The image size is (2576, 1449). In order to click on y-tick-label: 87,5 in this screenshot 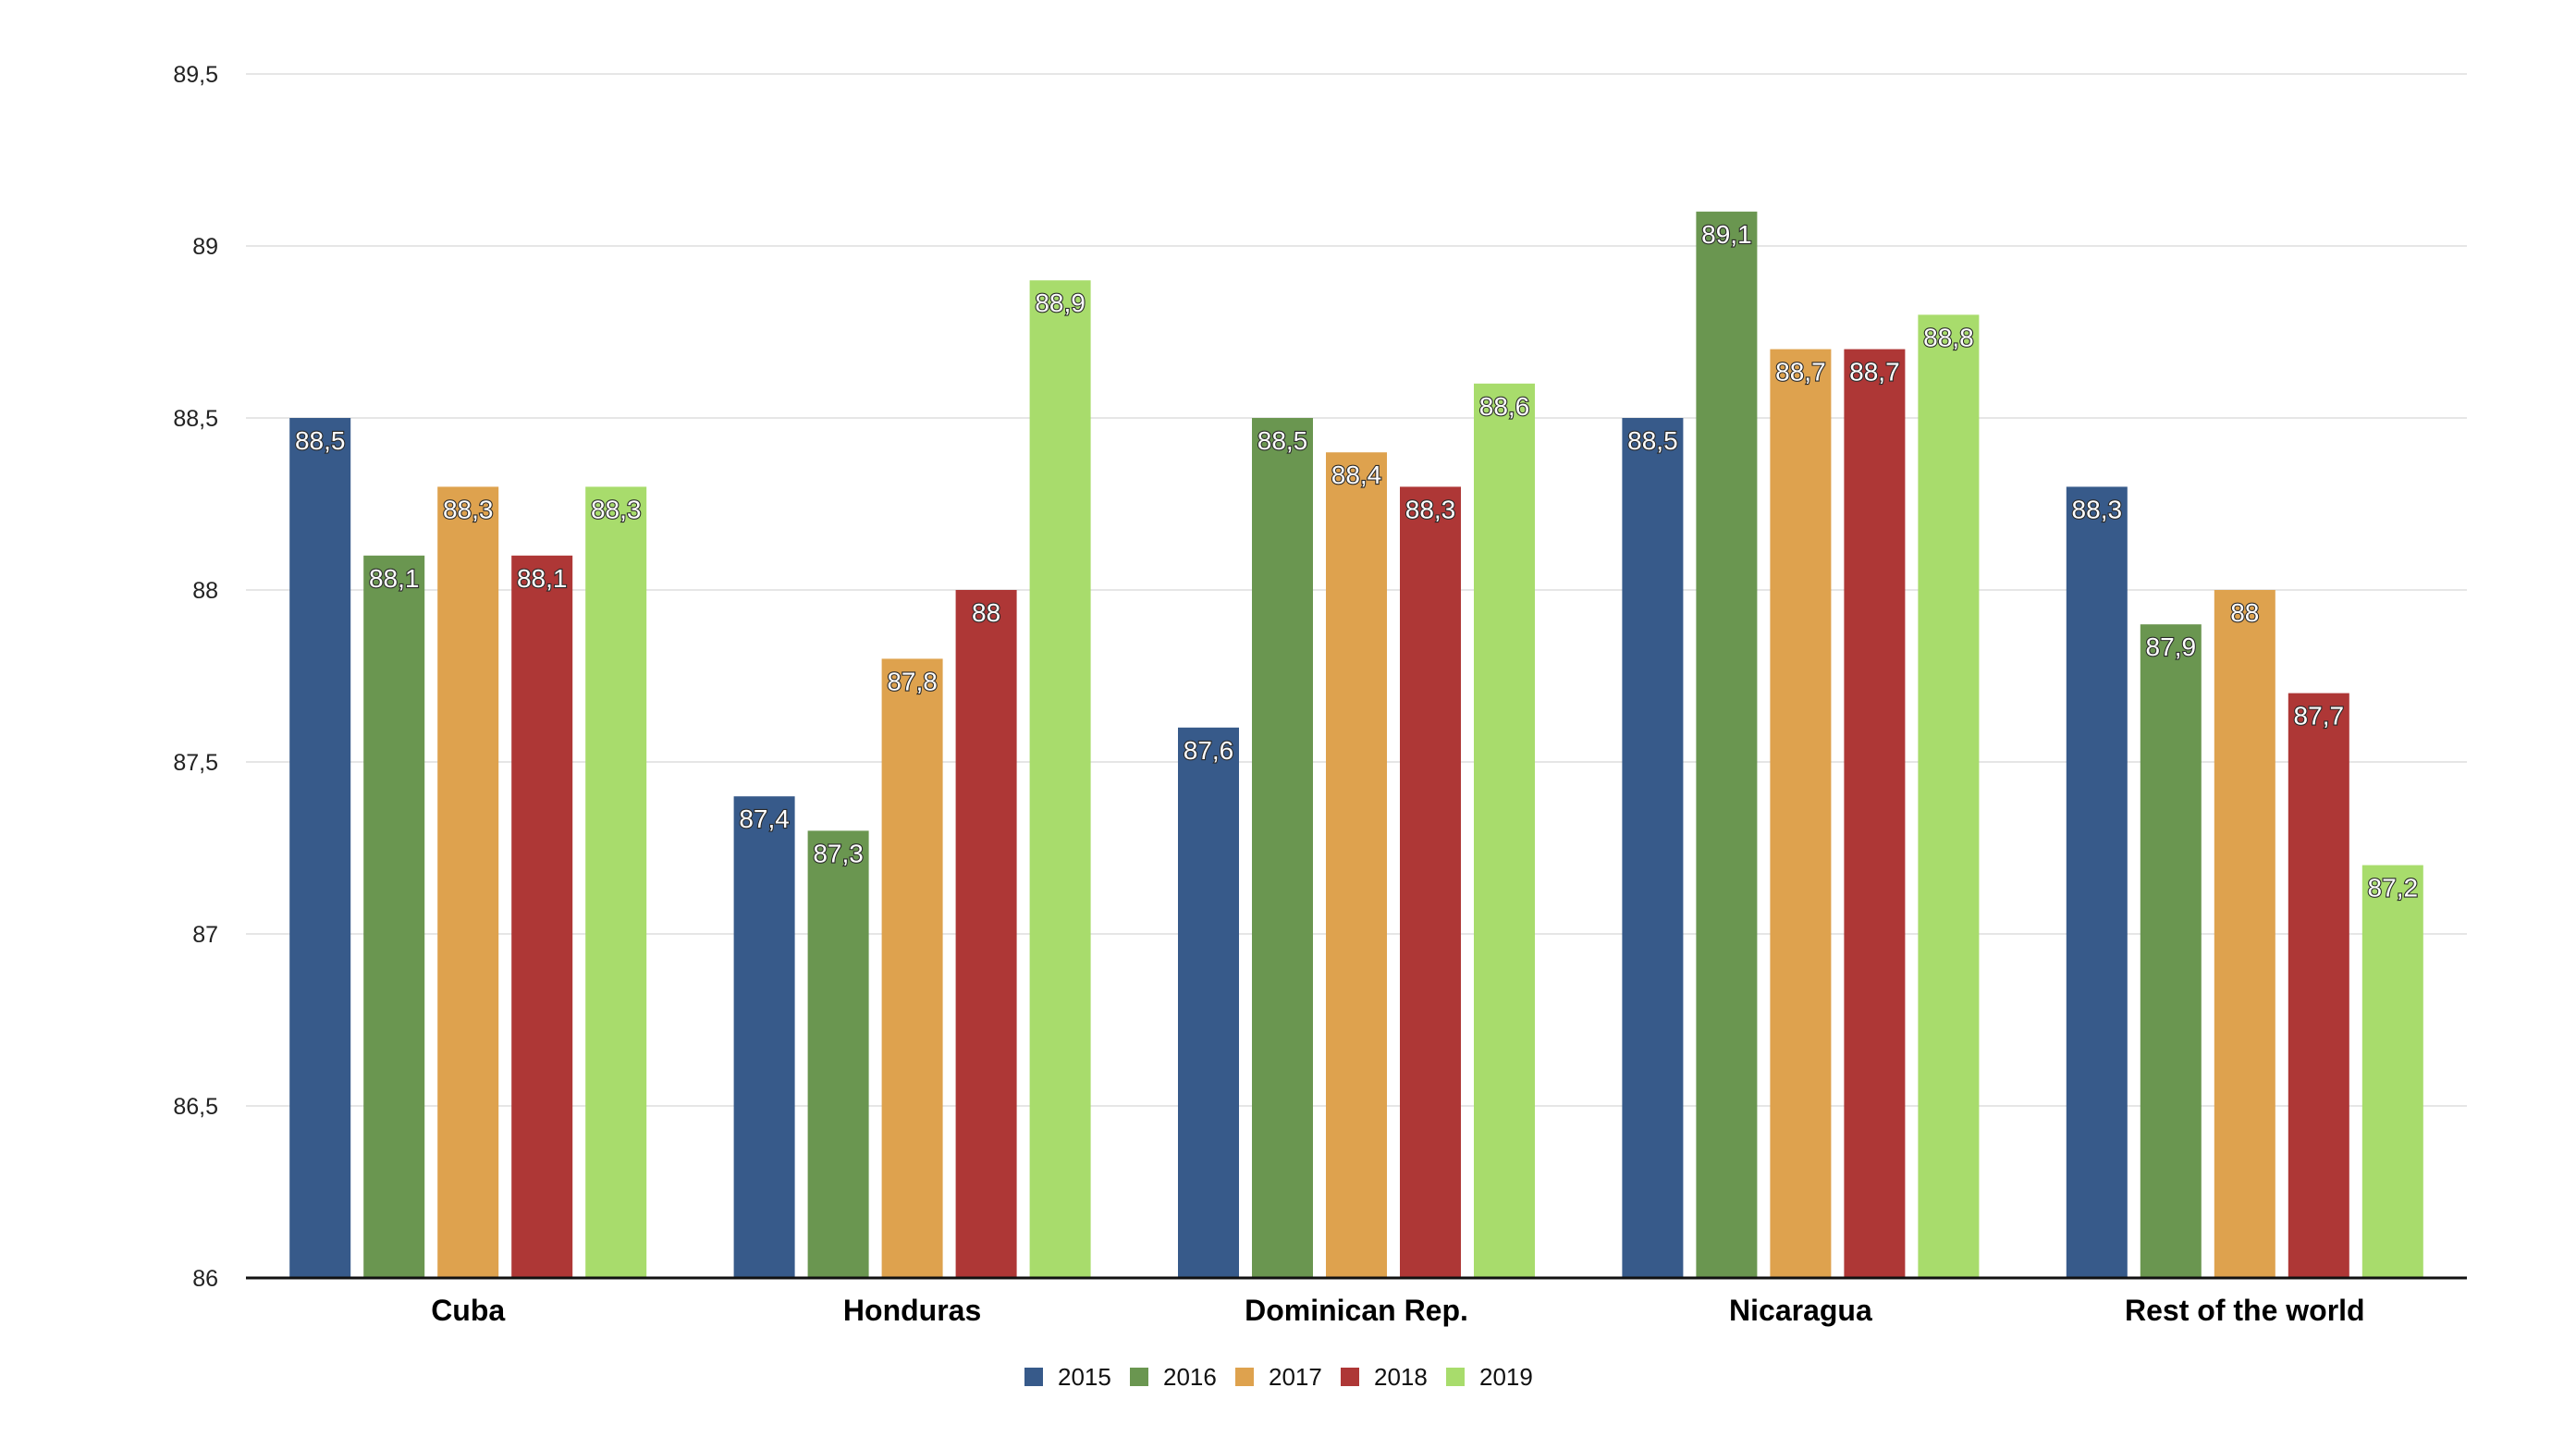, I will do `click(195, 763)`.